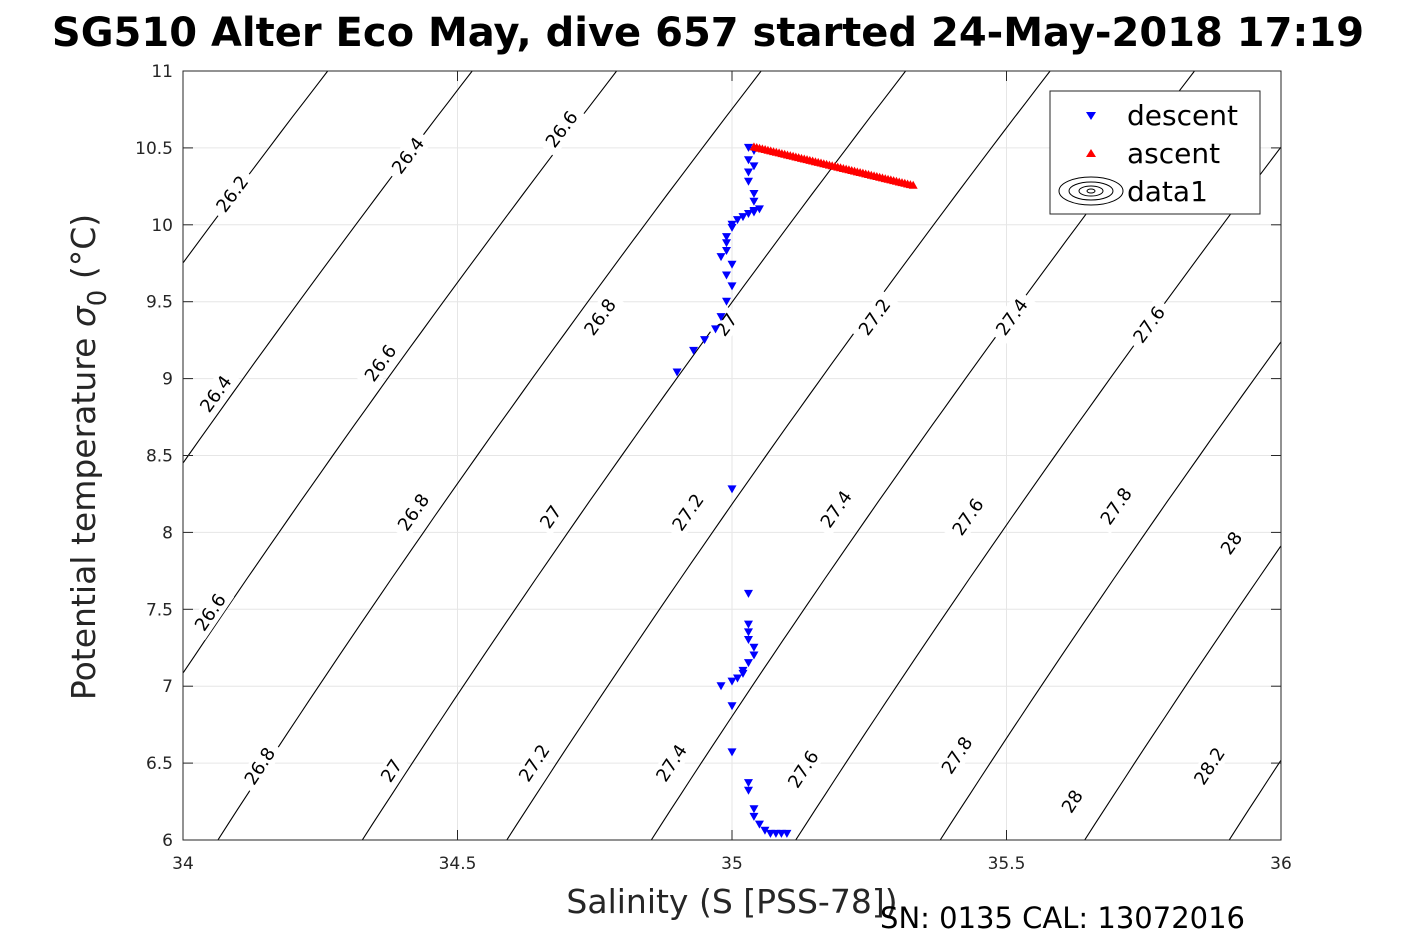 The height and width of the screenshot is (945, 1417). What do you see at coordinates (458, 864) in the screenshot?
I see `x-tick-label: 34.5` at bounding box center [458, 864].